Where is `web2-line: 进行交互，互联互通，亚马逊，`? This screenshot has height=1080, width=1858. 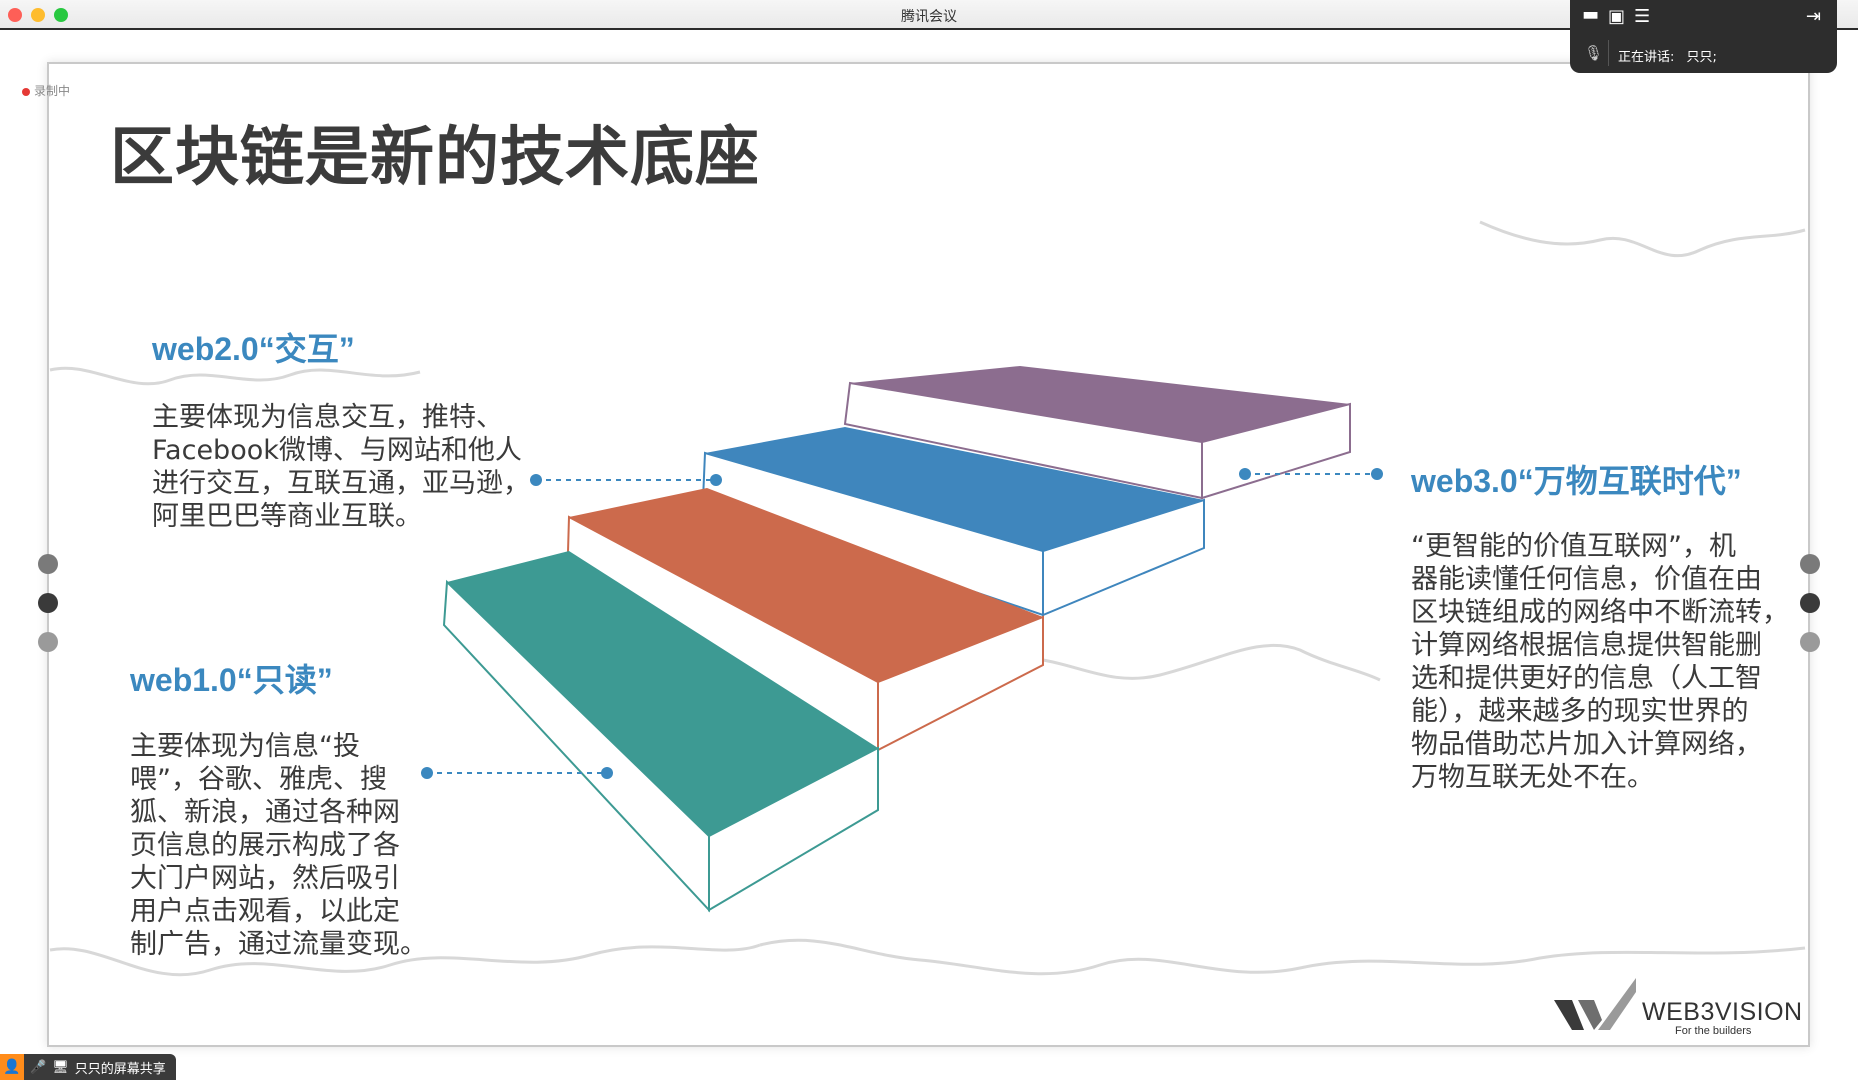
web2-line: 进行交互，互联互通，亚马逊， is located at coordinates (341, 483).